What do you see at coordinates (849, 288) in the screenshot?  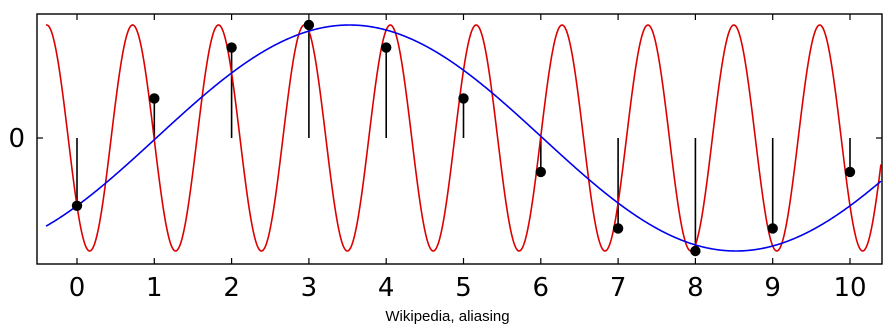 I see `x-tick-label-10: 10` at bounding box center [849, 288].